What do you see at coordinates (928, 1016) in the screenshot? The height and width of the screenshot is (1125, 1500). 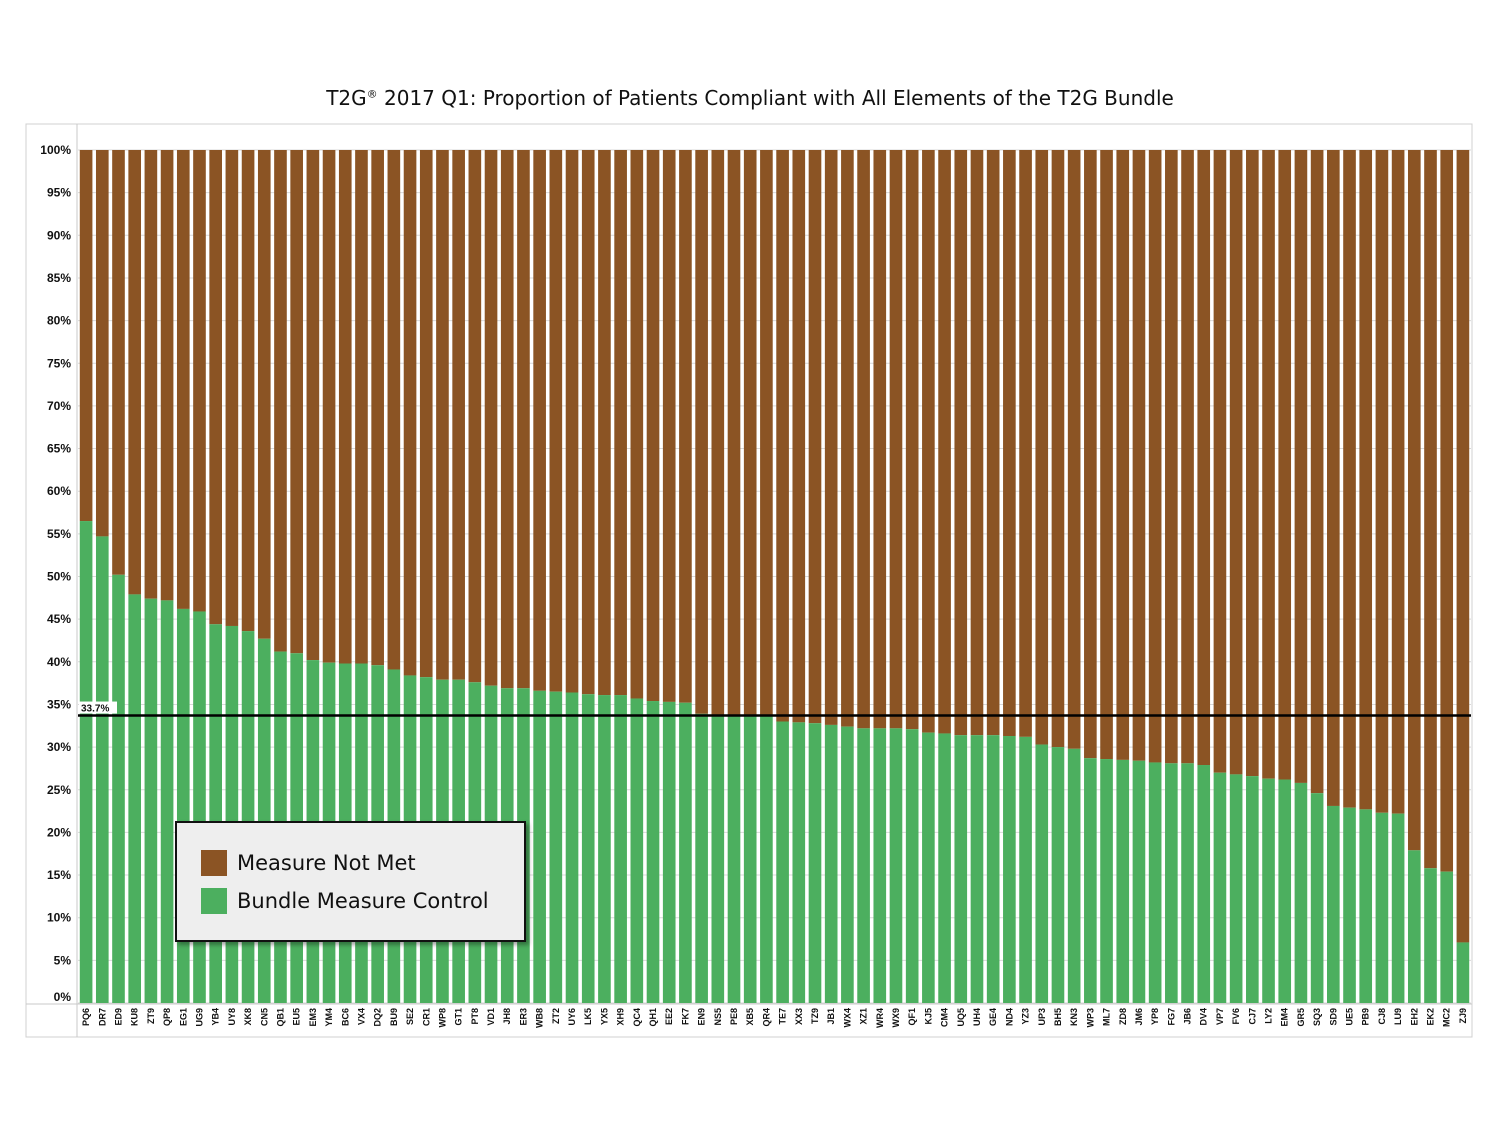 I see `x-tick-label: KJ5` at bounding box center [928, 1016].